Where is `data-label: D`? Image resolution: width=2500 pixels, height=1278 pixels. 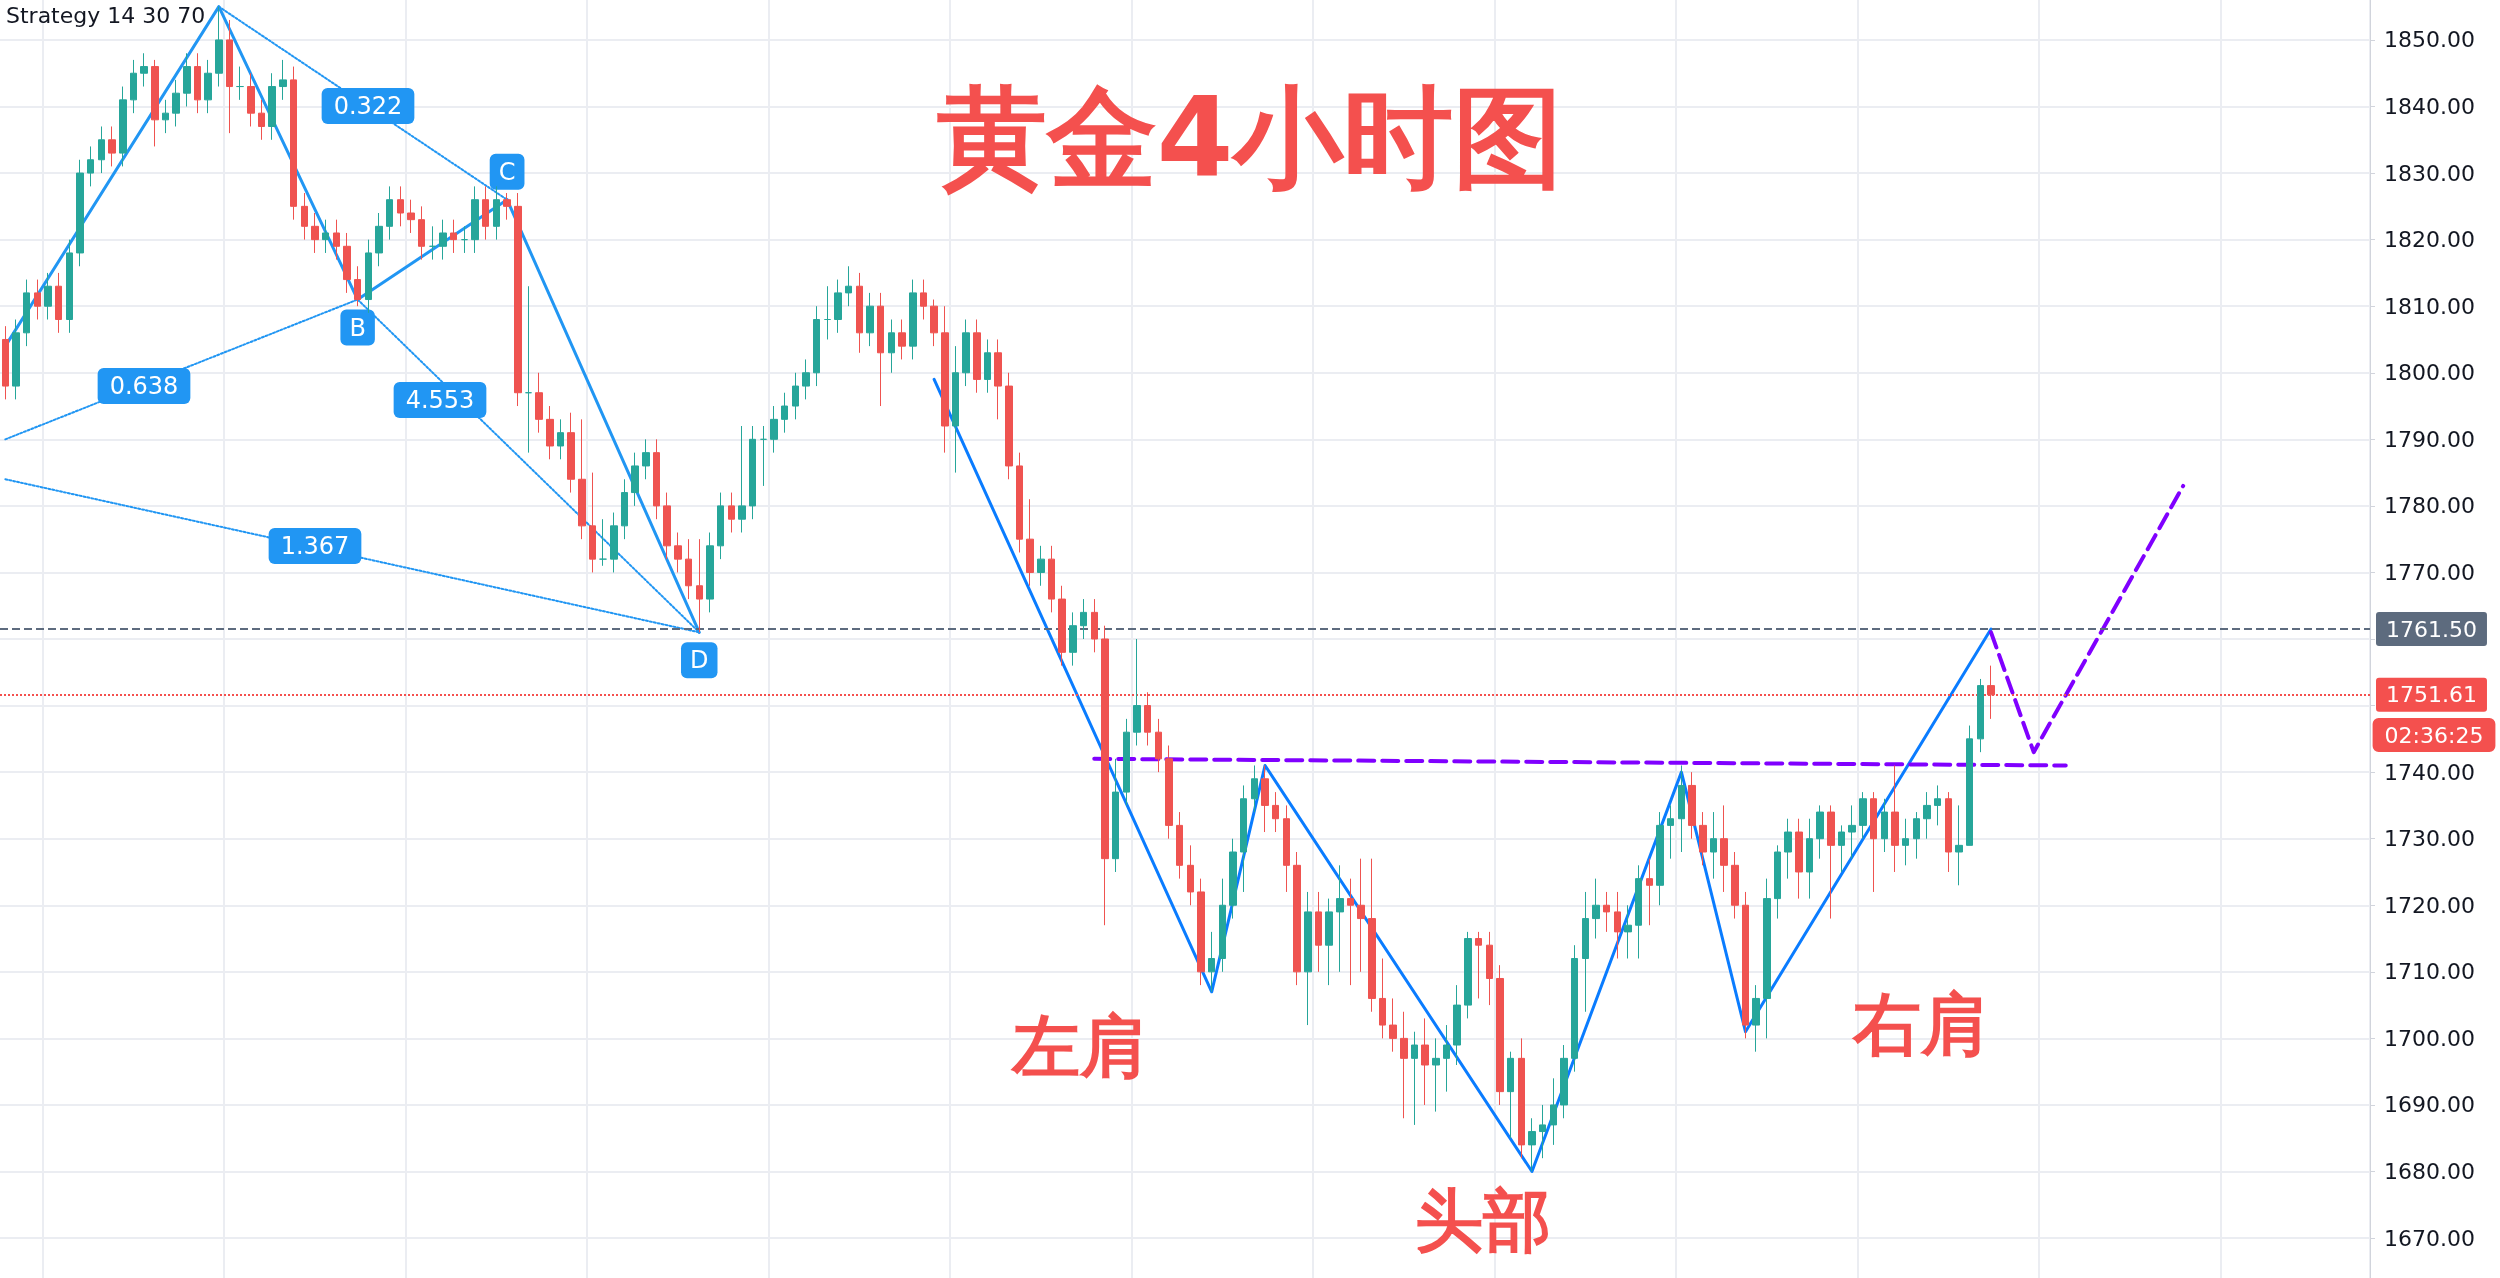 data-label: D is located at coordinates (699, 660).